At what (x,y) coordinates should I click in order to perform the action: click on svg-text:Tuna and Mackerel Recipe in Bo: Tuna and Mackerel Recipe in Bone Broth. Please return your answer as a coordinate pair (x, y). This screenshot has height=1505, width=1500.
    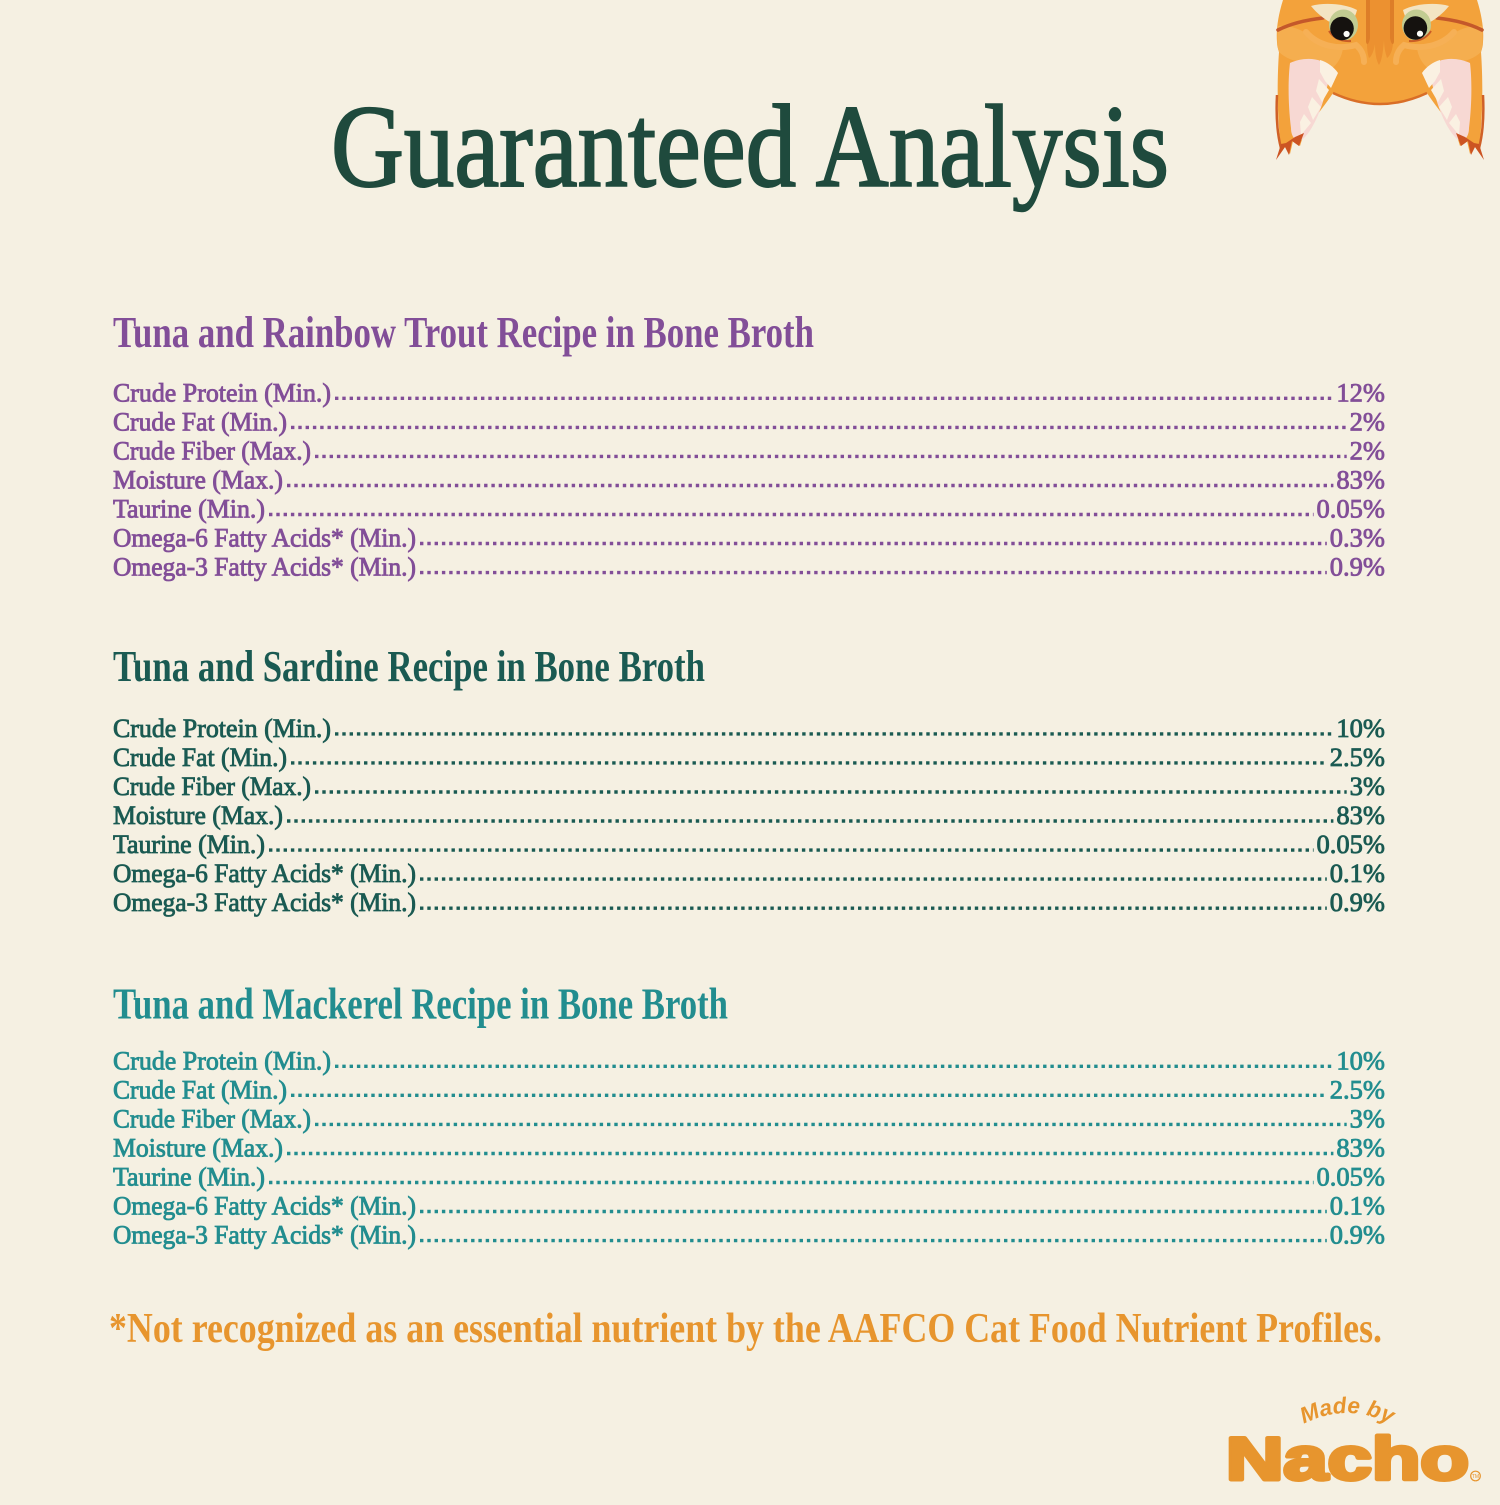
    Looking at the image, I should click on (420, 1004).